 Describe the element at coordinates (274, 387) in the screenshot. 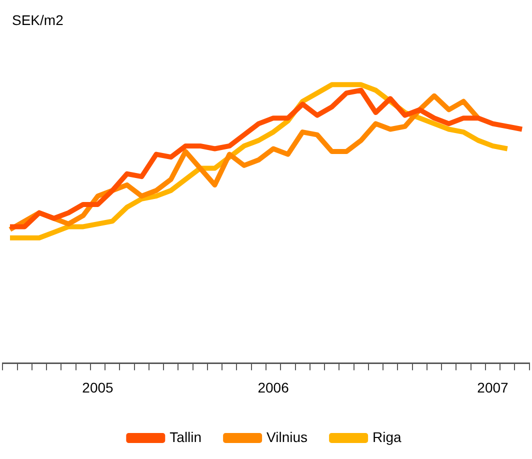

I see `x-tick-label: 2006` at that location.